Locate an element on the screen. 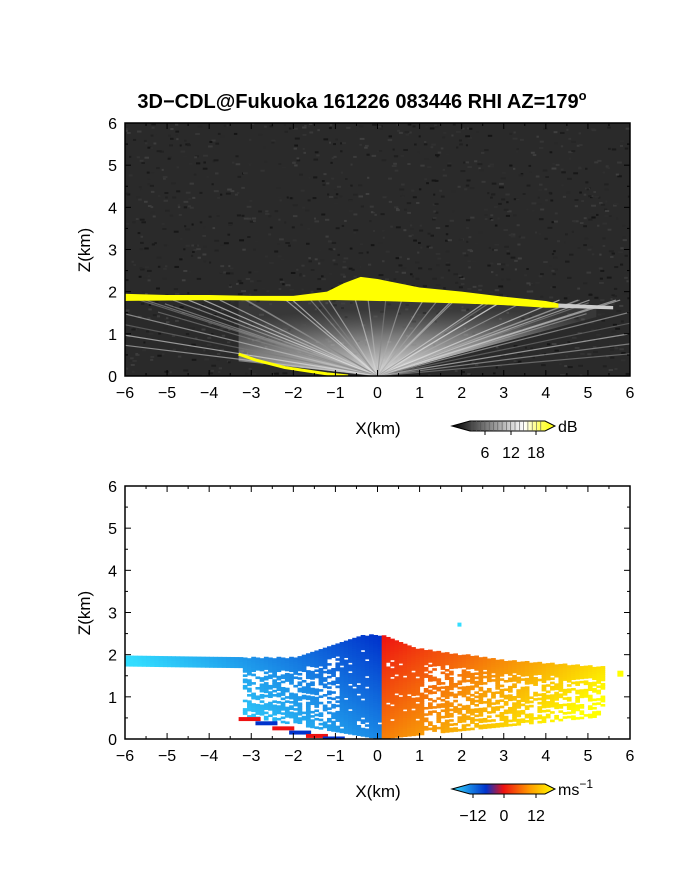 This screenshot has width=680, height=880. colorbar-bar is located at coordinates (503, 789).